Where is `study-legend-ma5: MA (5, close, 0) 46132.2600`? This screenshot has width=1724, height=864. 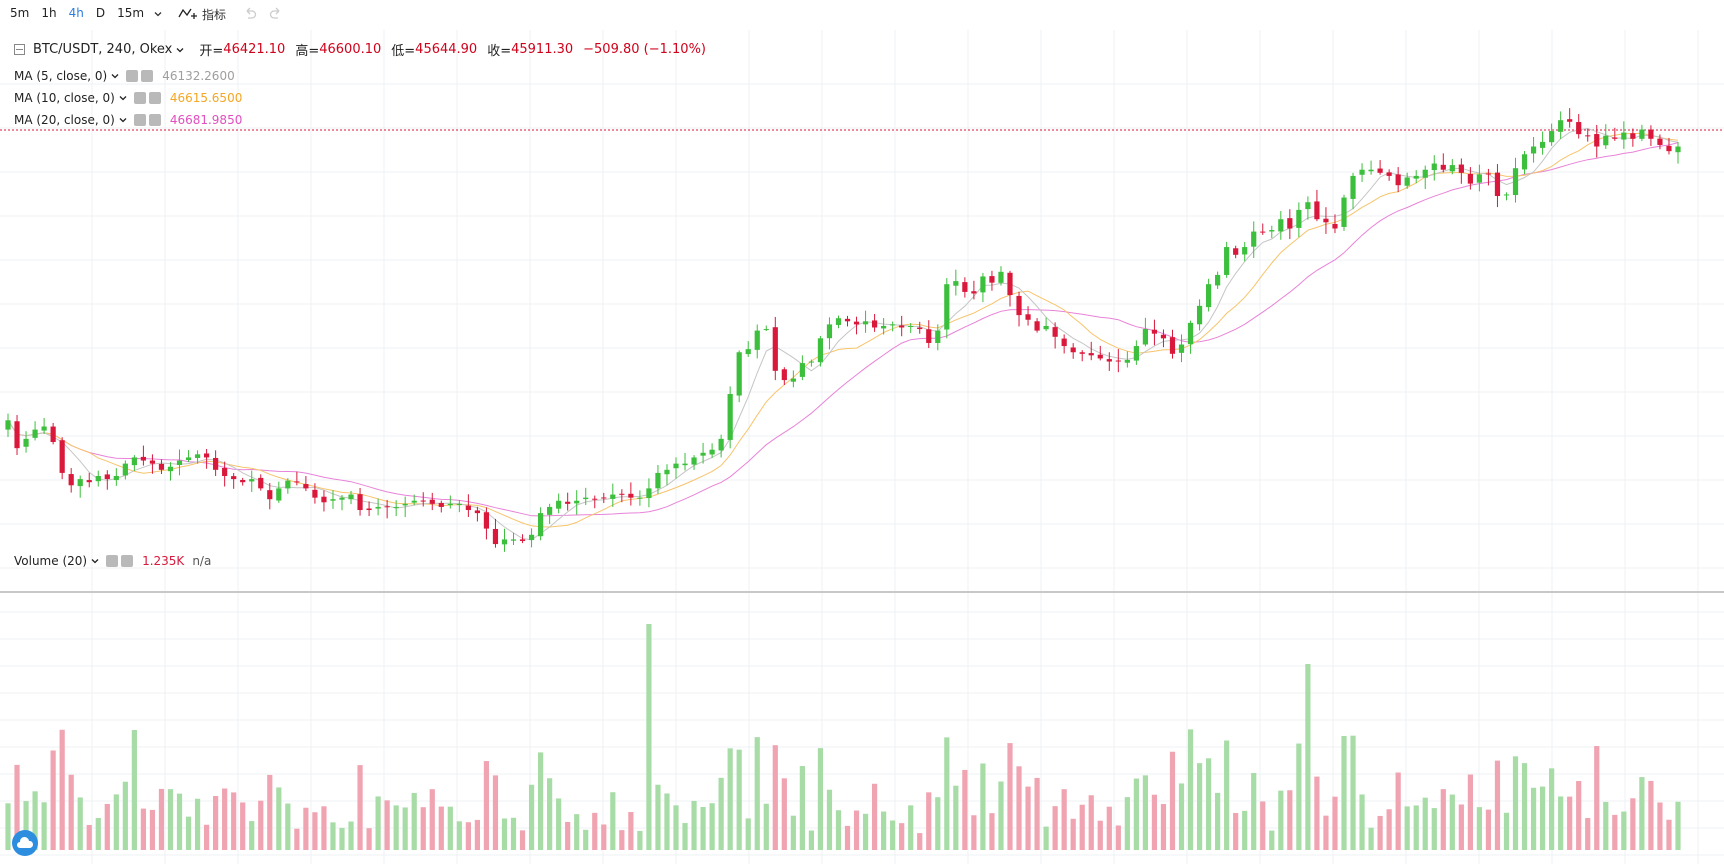 study-legend-ma5: MA (5, close, 0) 46132.2600 is located at coordinates (124, 76).